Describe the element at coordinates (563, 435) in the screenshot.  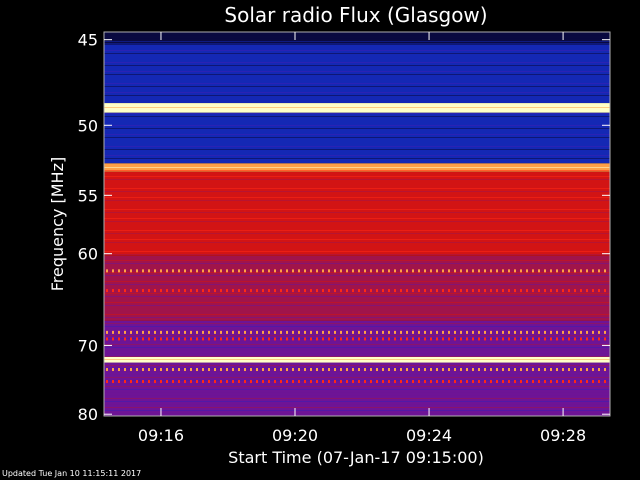
I see `x-tick-label: 09:28` at that location.